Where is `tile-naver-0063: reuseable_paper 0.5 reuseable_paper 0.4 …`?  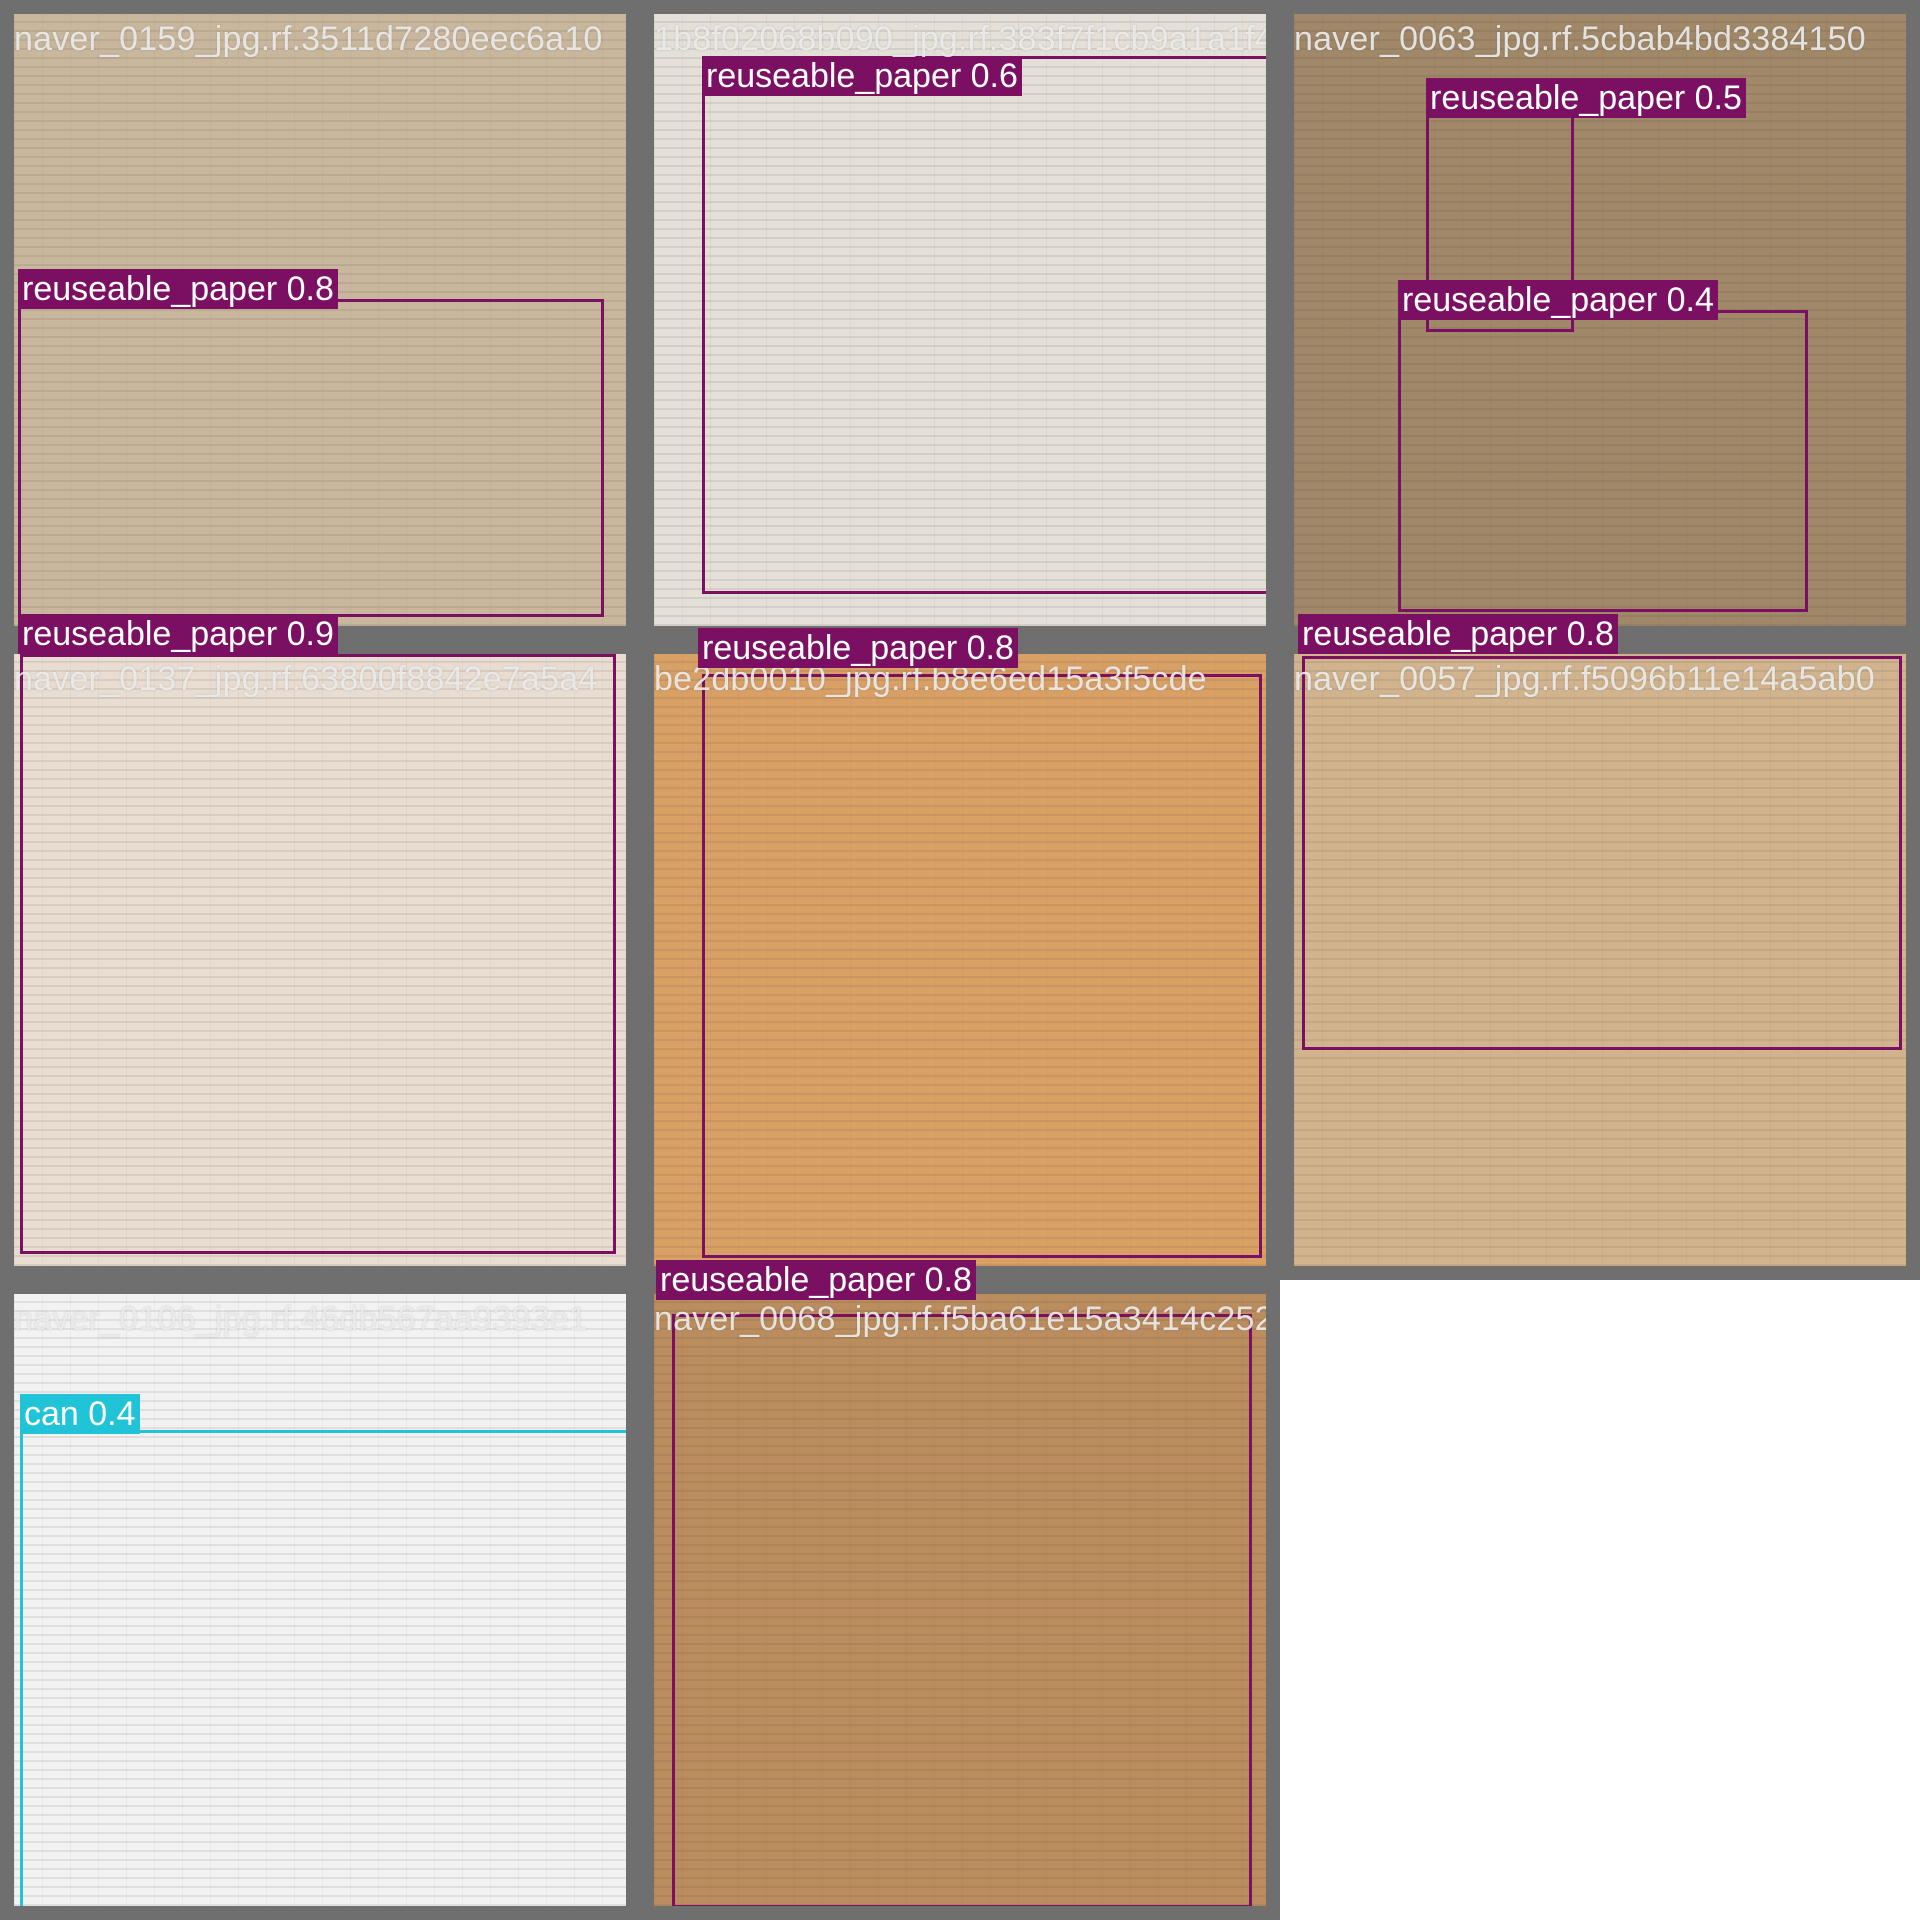
tile-naver-0063: reuseable_paper 0.5 reuseable_paper 0.4 … is located at coordinates (1600, 320).